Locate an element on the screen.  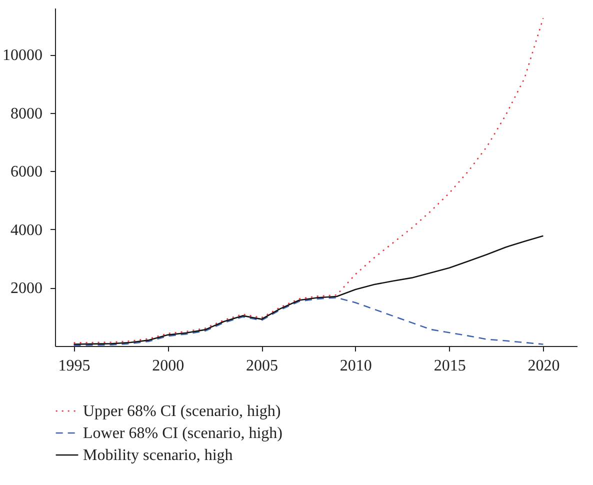
y-tick-label: 6000 is located at coordinates (26, 172).